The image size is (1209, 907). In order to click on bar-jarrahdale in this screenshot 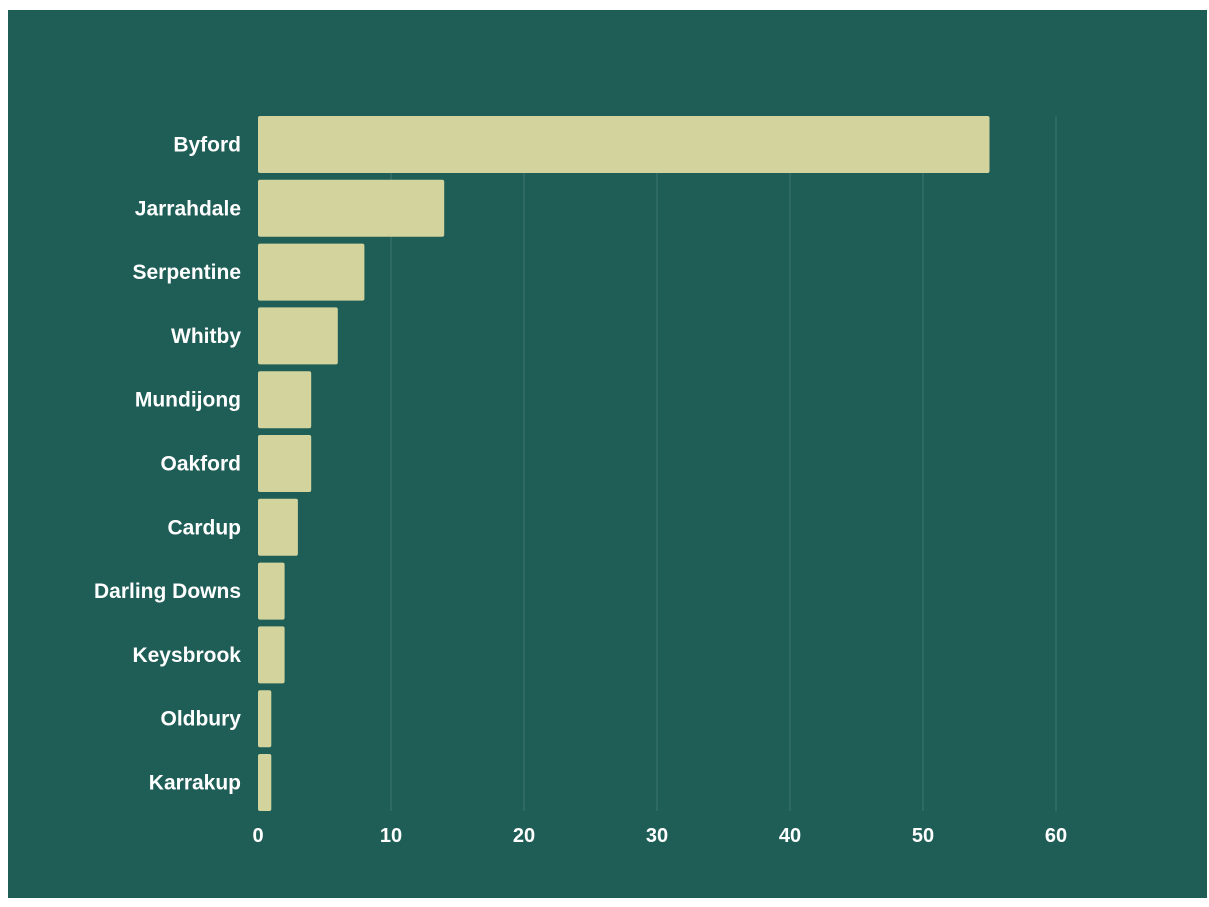, I will do `click(351, 208)`.